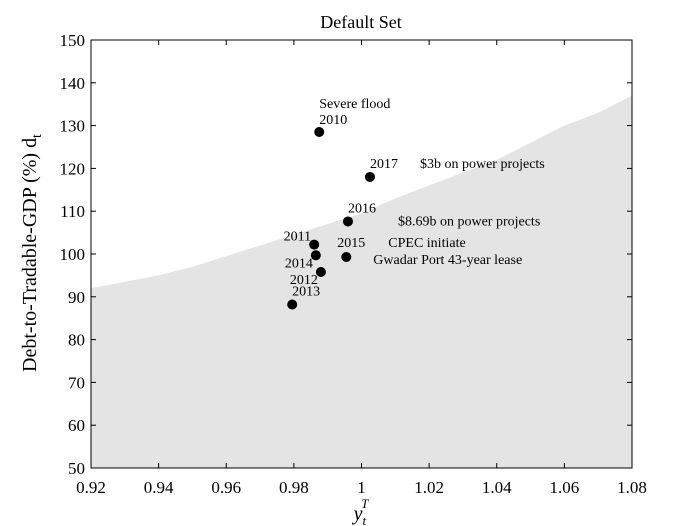  Describe the element at coordinates (319, 132) in the screenshot. I see `data-point-2010` at that location.